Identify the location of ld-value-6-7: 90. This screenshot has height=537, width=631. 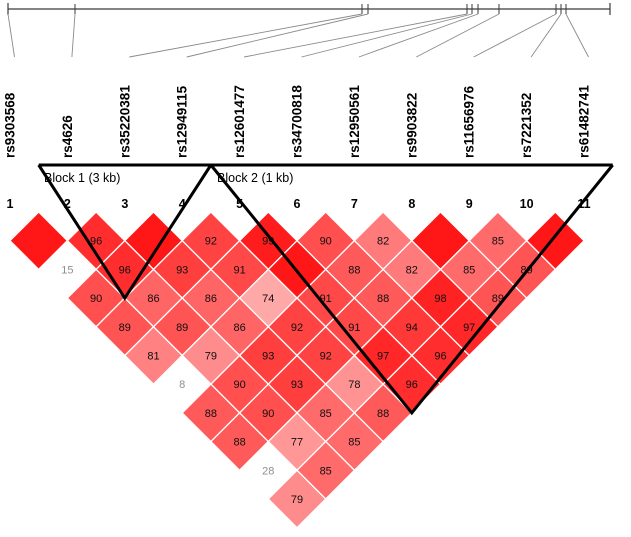
(326, 242).